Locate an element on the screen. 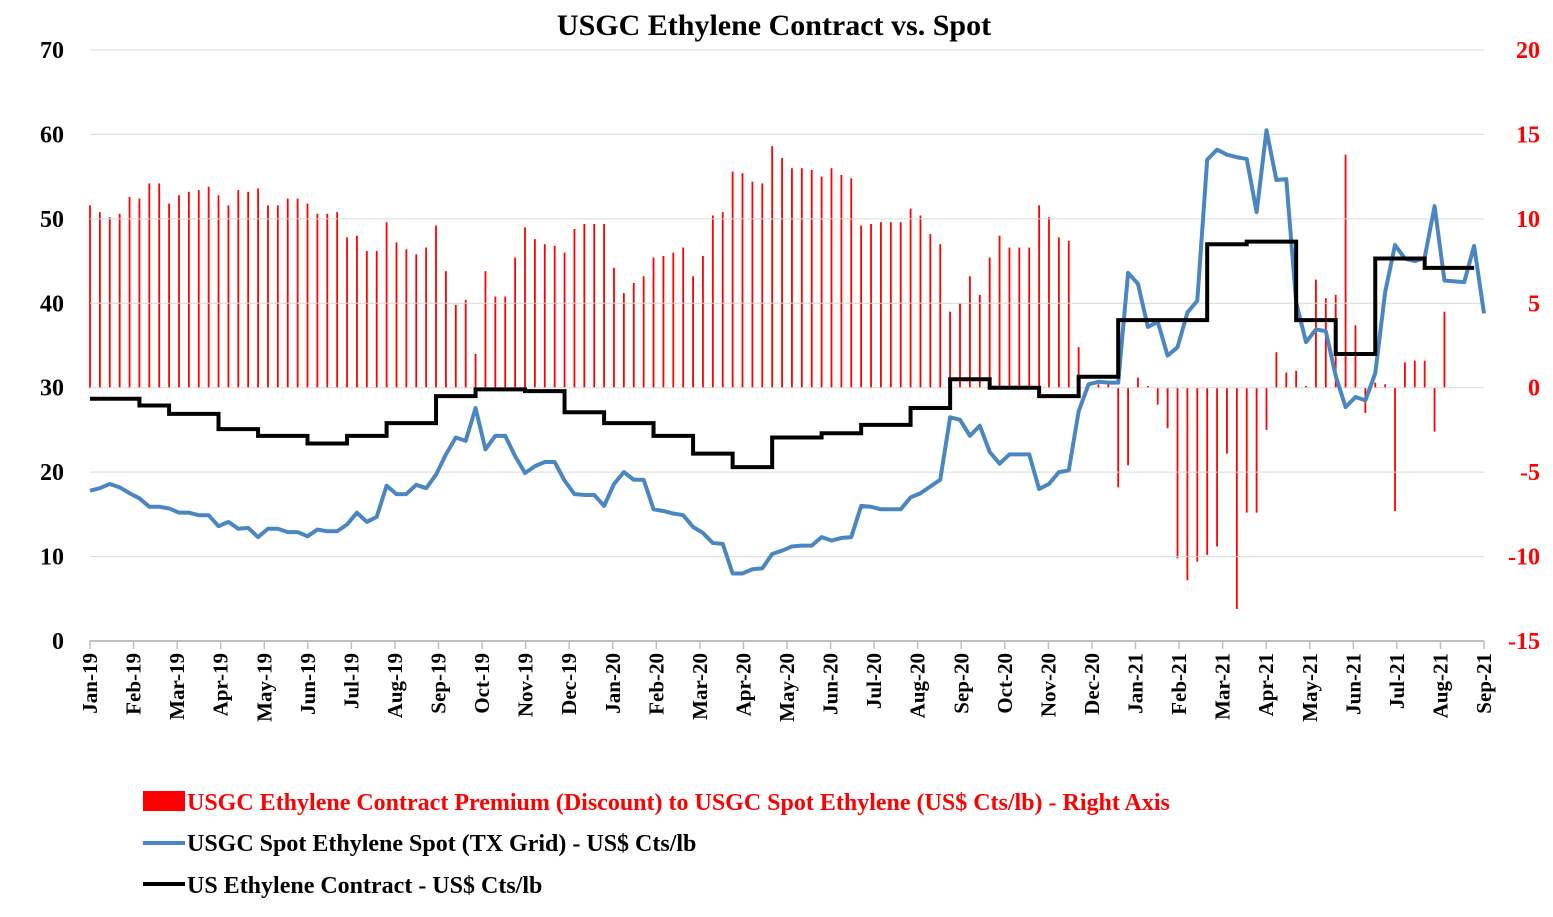 The height and width of the screenshot is (917, 1553). left-tick-label: 60 is located at coordinates (52, 135).